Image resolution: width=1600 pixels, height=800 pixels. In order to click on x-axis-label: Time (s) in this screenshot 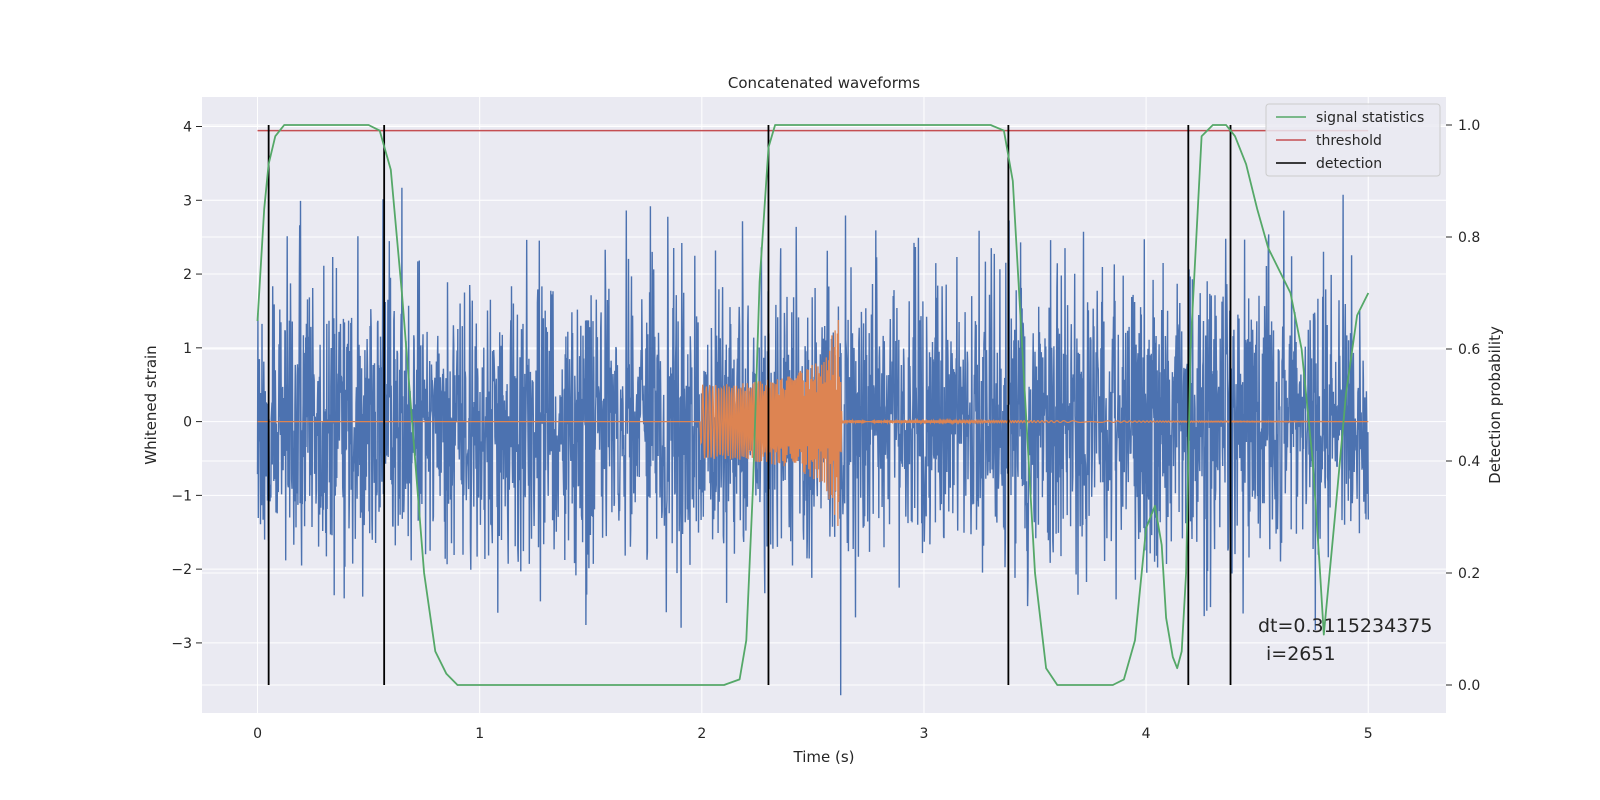, I will do `click(824, 757)`.